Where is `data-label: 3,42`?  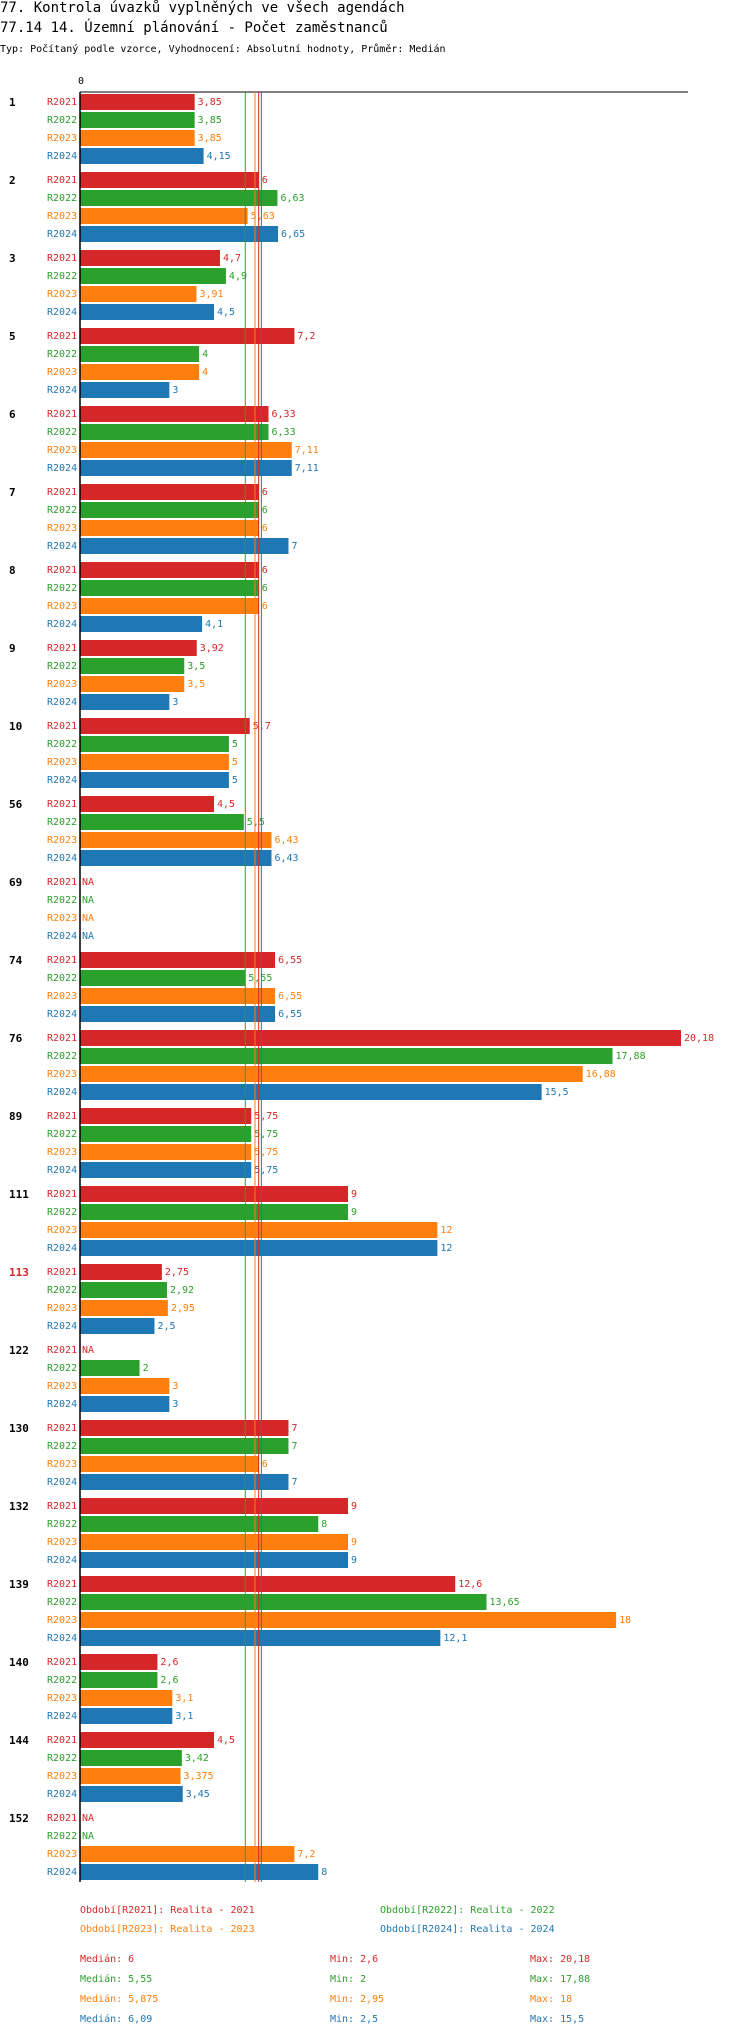
data-label: 3,42 is located at coordinates (197, 1758).